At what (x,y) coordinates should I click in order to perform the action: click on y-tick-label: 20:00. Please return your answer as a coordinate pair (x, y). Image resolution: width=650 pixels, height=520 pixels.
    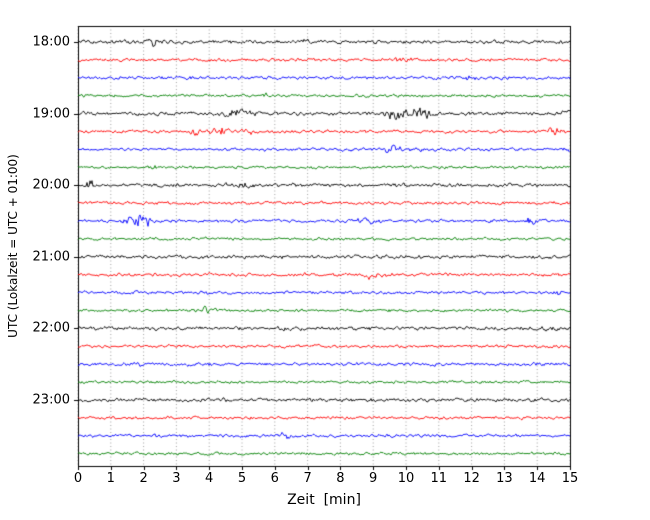
    Looking at the image, I should click on (51, 185).